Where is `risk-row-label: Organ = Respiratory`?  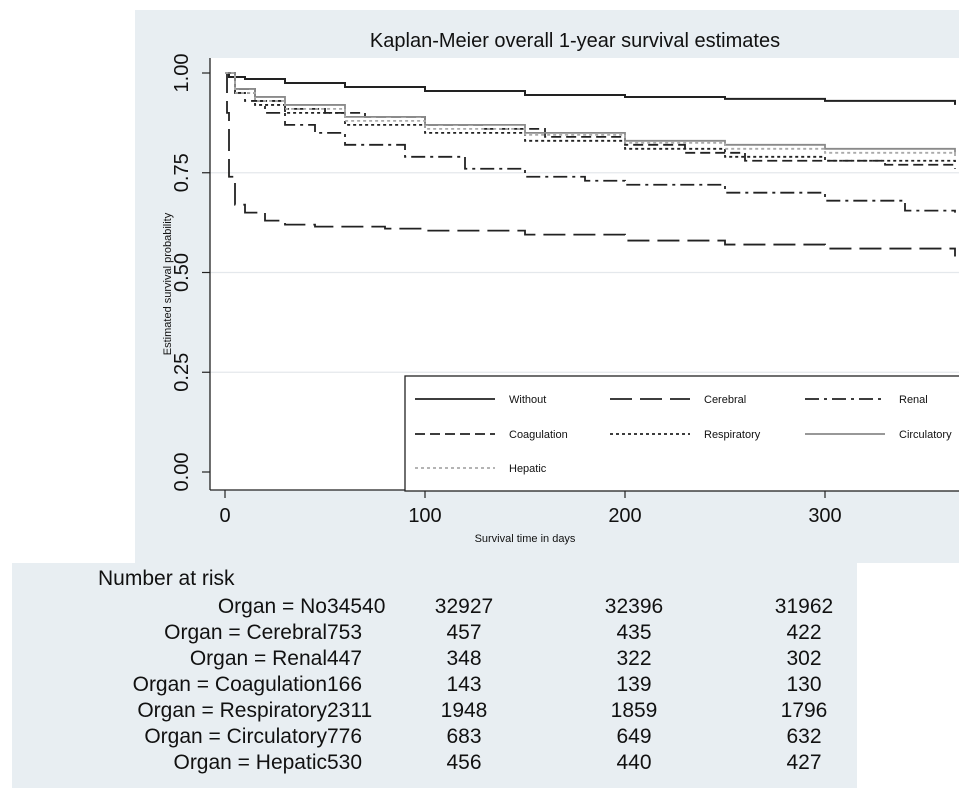 risk-row-label: Organ = Respiratory is located at coordinates (232, 710).